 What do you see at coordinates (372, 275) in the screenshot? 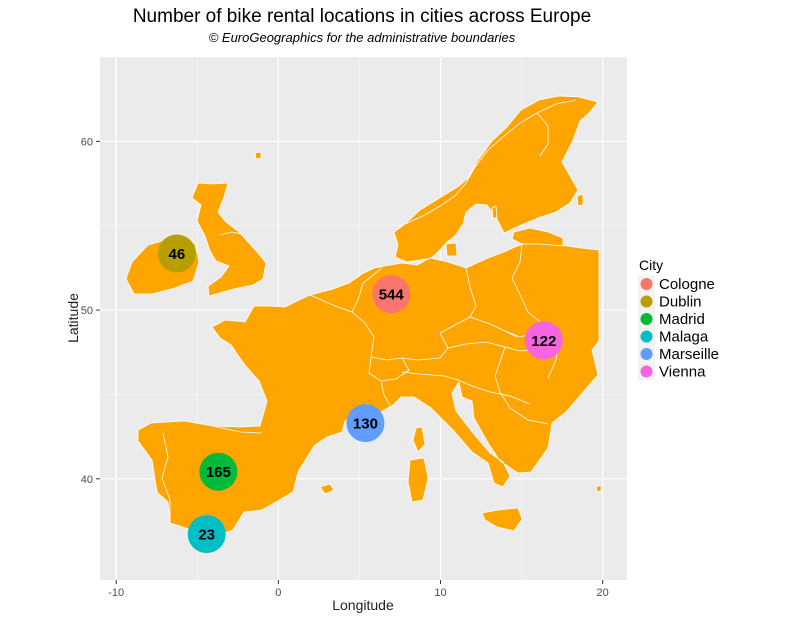
I see `border-netherlands-germany` at bounding box center [372, 275].